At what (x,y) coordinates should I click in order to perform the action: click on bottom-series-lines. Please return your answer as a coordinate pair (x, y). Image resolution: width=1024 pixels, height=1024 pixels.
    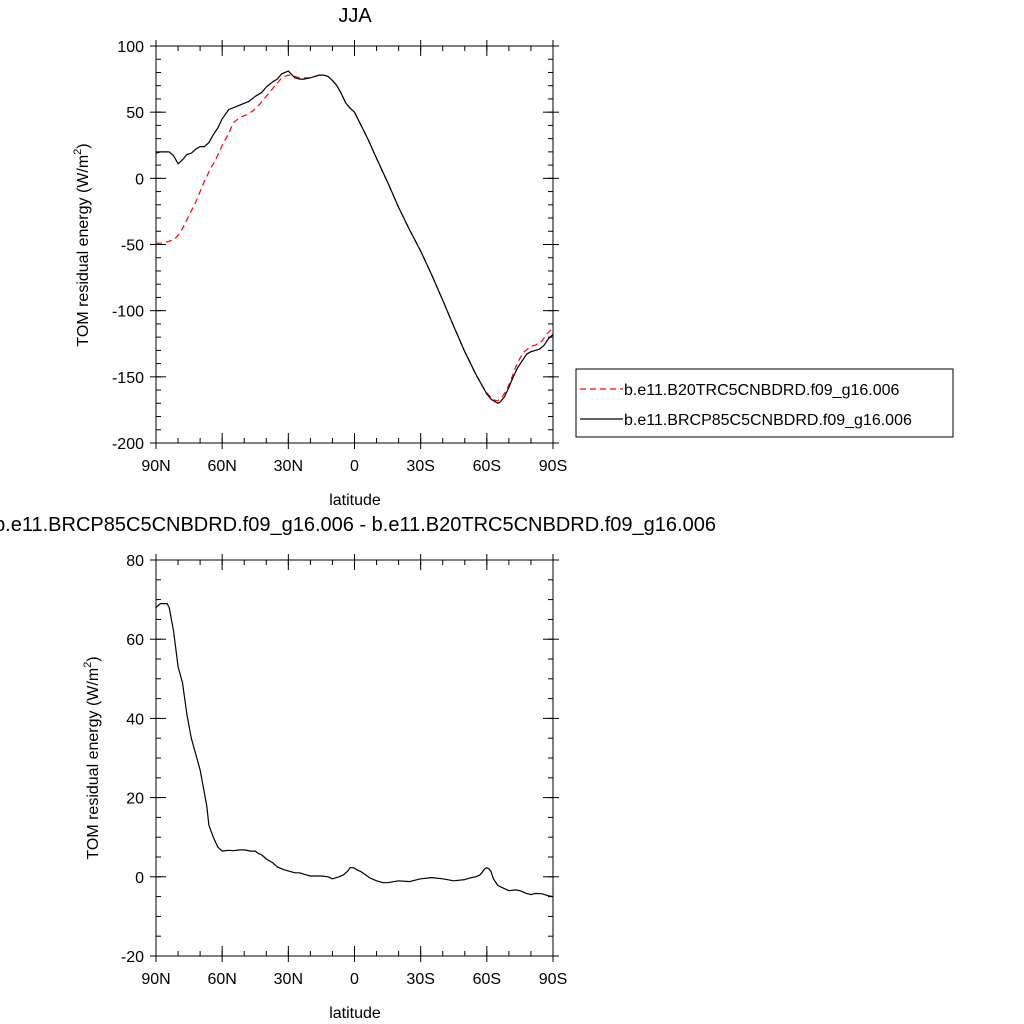
    Looking at the image, I should click on (354, 750).